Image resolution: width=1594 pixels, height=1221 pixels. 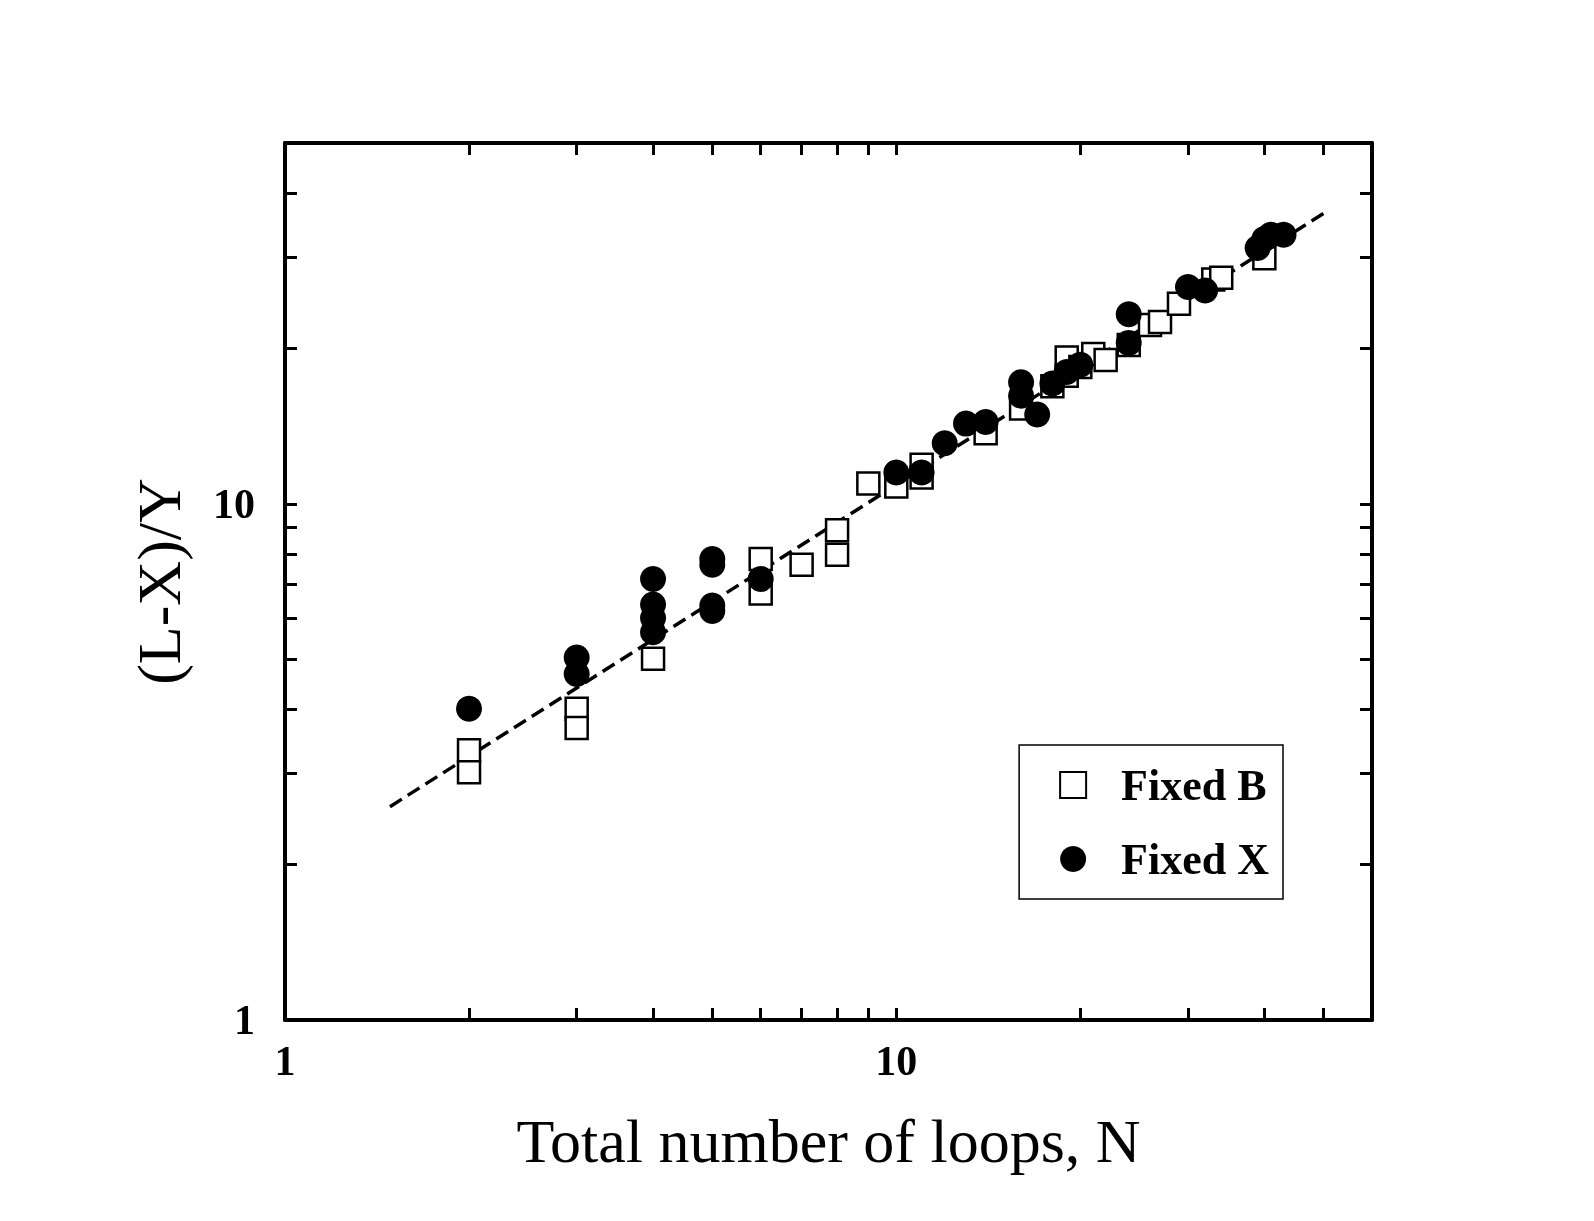 I want to click on legend-label: Fixed B, so click(x=1194, y=785).